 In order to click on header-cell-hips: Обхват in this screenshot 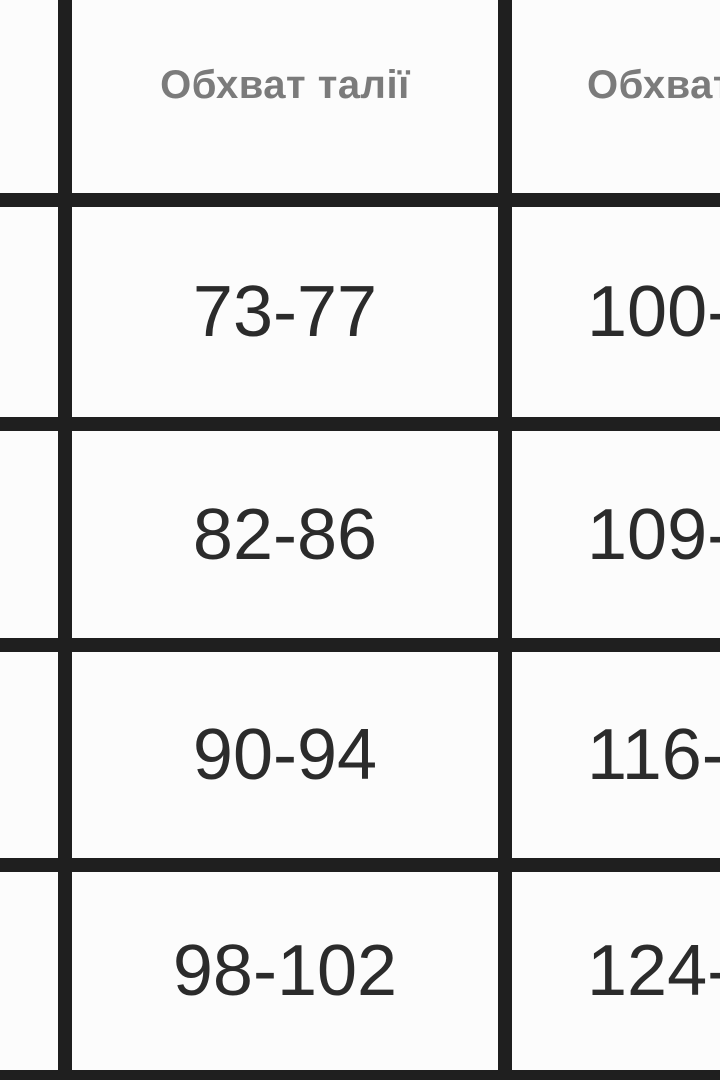, I will do `click(616, 96)`.